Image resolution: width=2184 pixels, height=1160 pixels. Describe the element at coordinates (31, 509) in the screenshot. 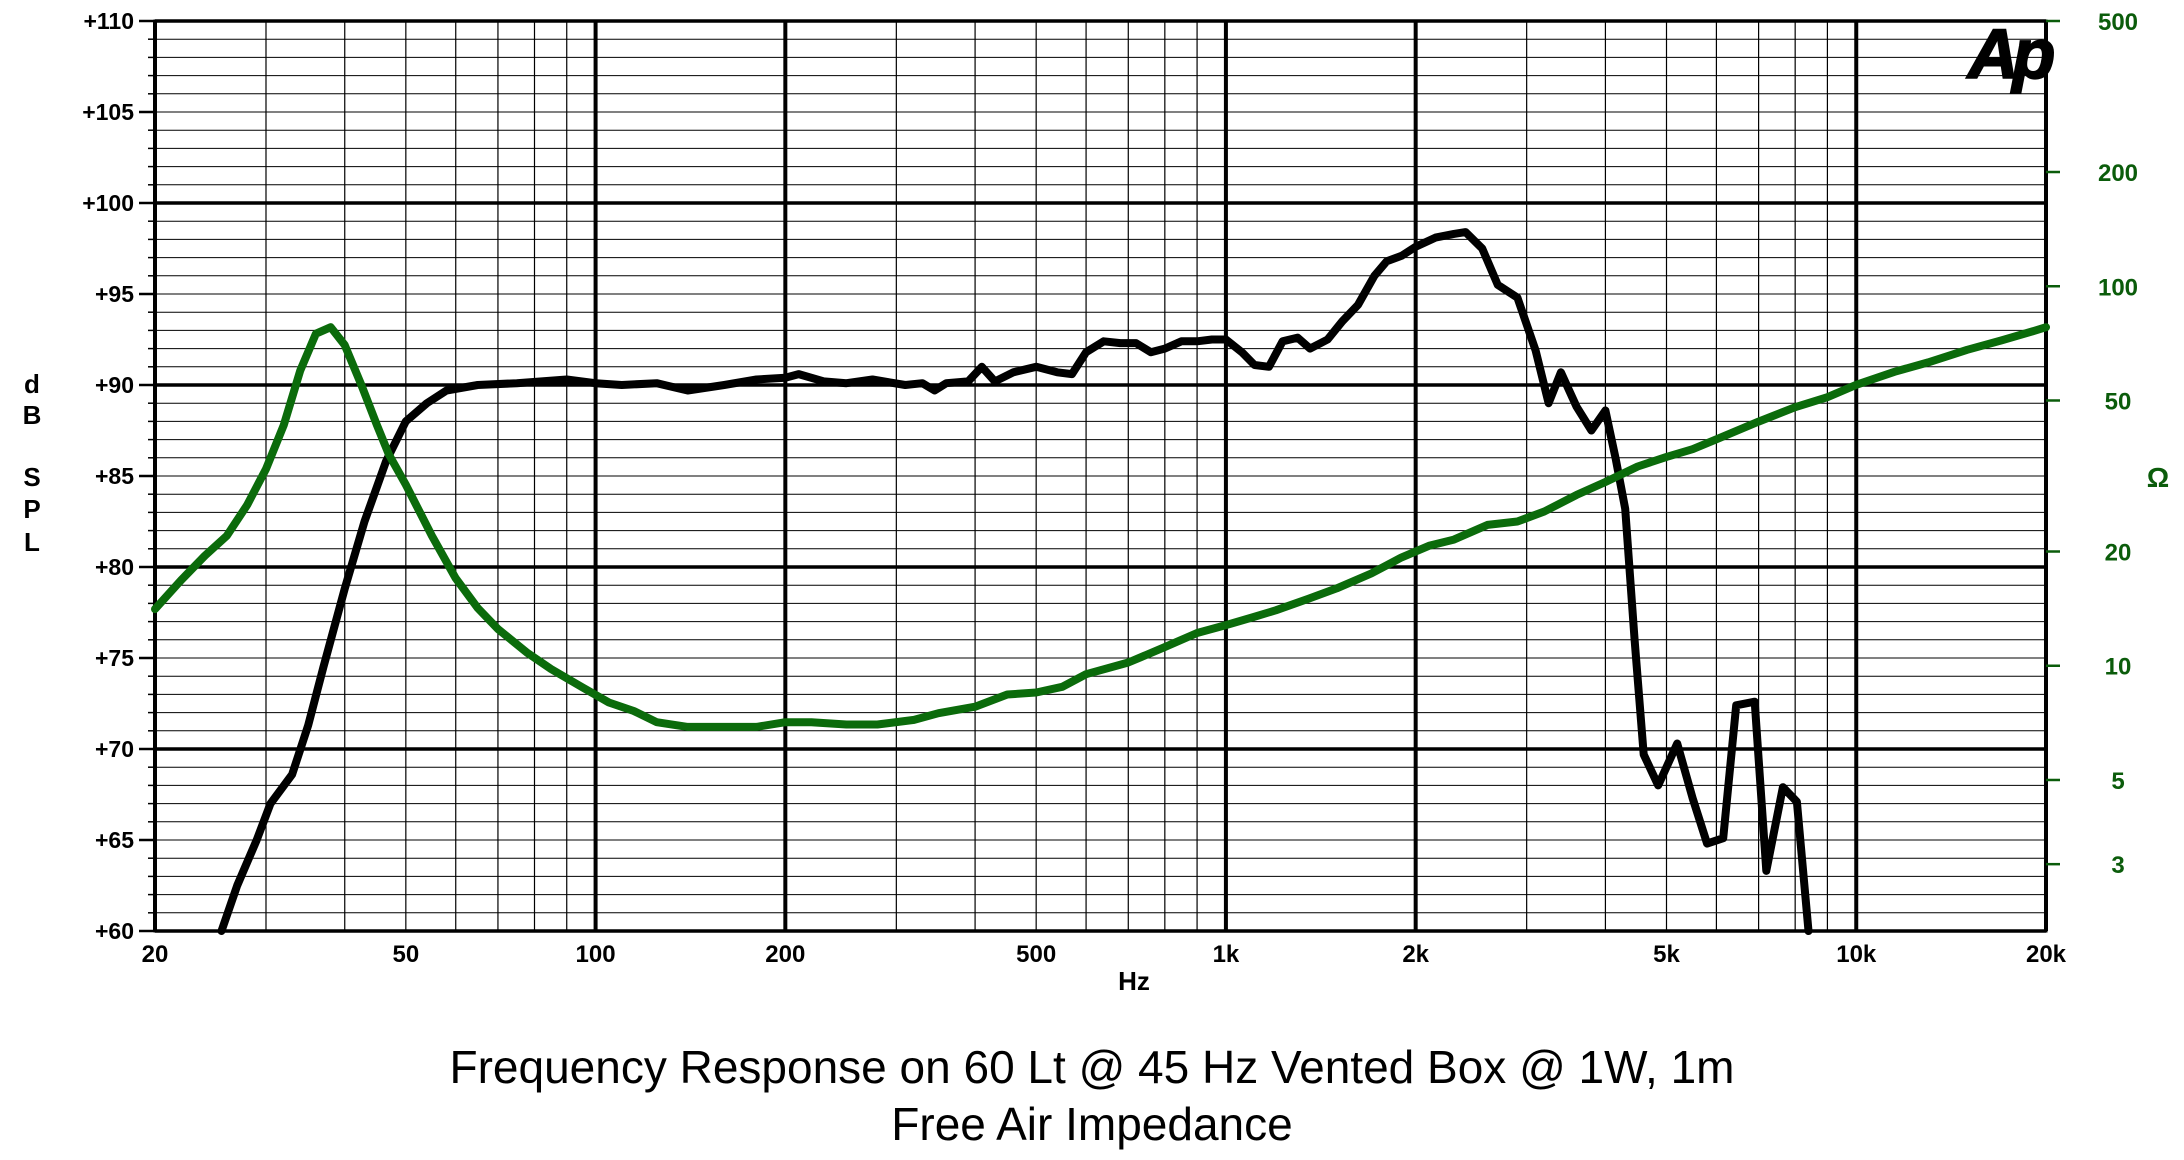

I see `y-axis-label-letter: P` at that location.